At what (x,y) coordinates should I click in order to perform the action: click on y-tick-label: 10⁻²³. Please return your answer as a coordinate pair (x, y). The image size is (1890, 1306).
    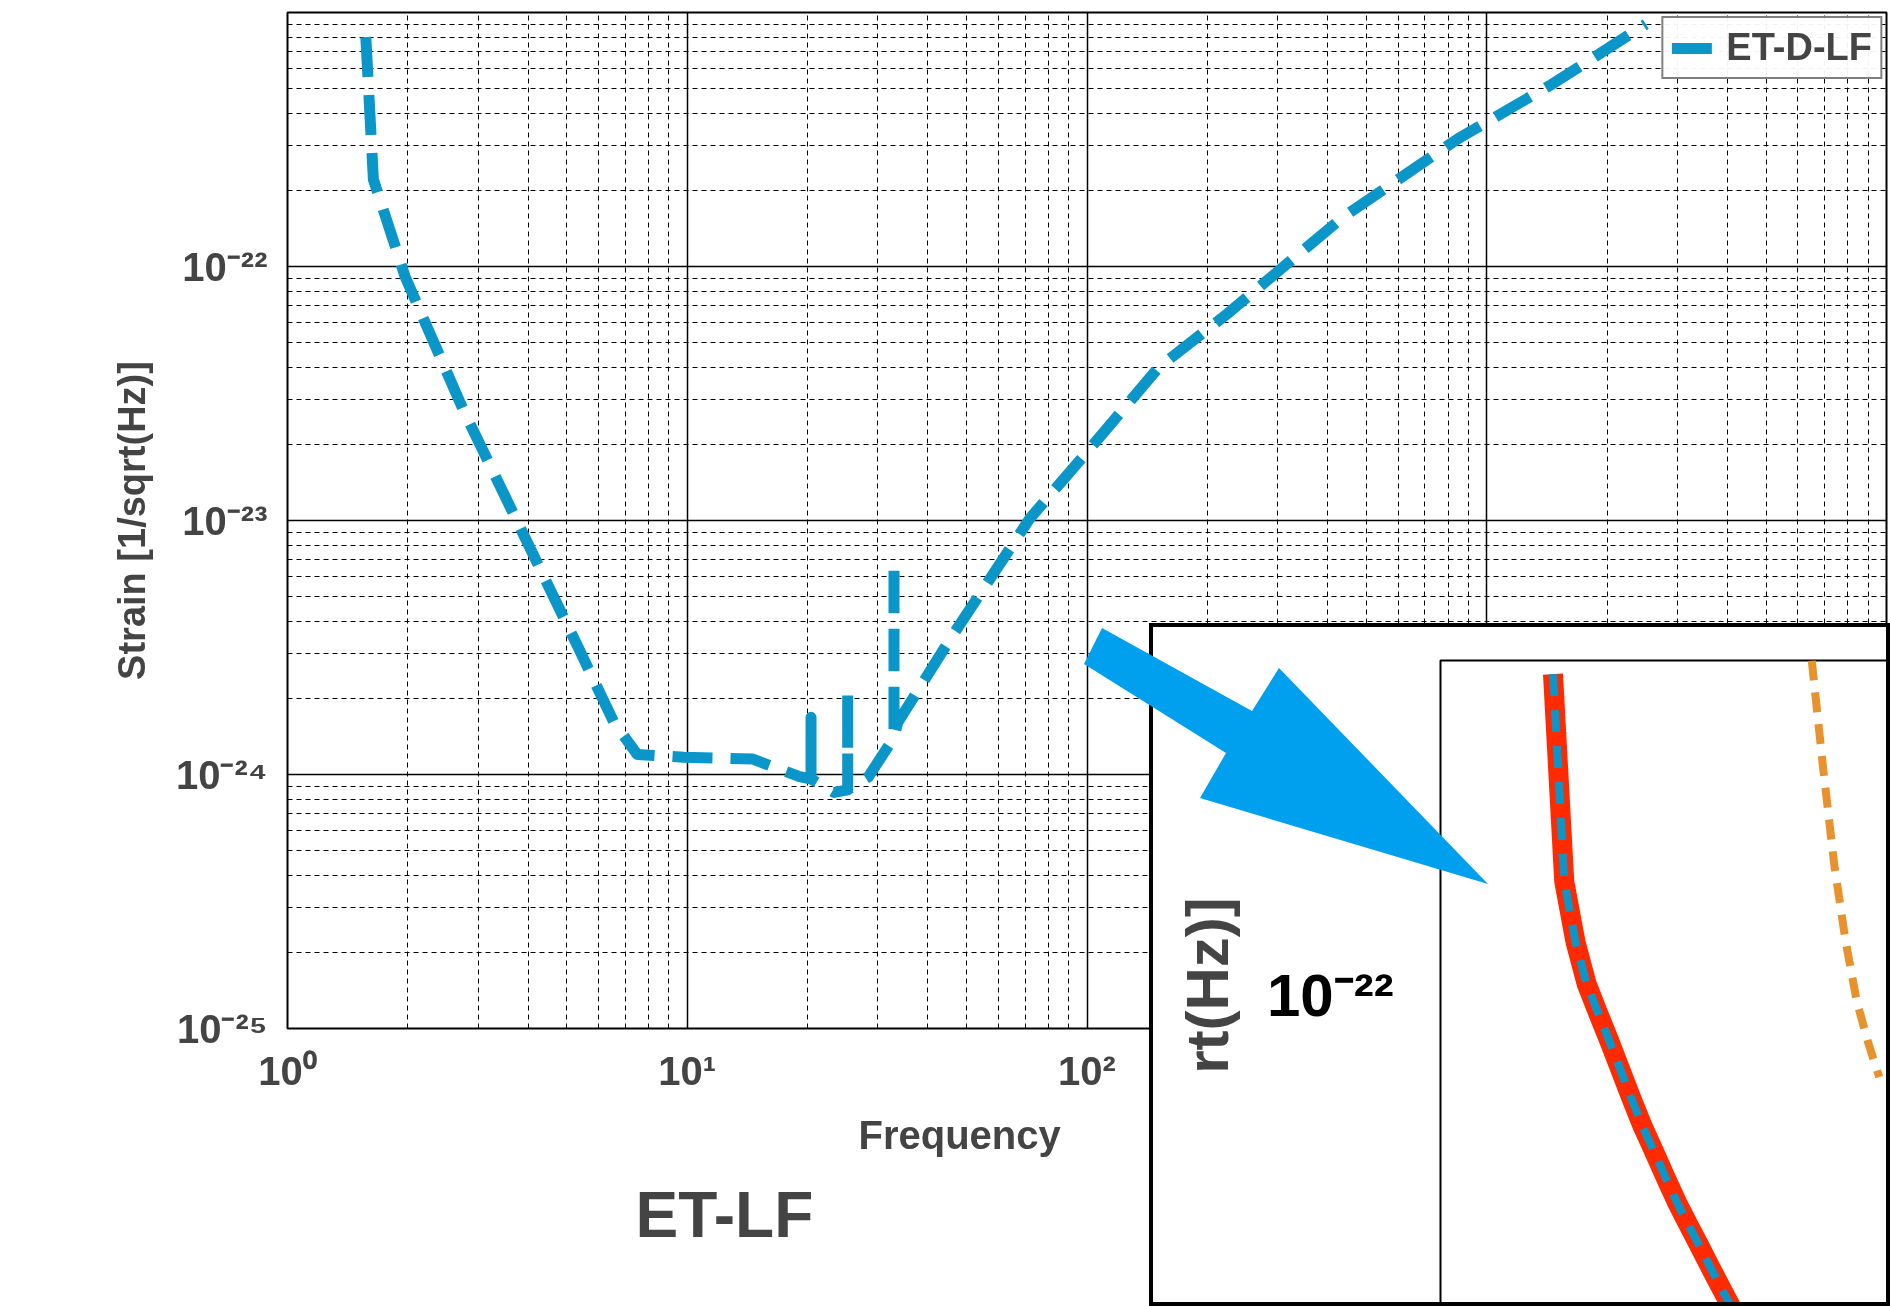
    Looking at the image, I should click on (225, 520).